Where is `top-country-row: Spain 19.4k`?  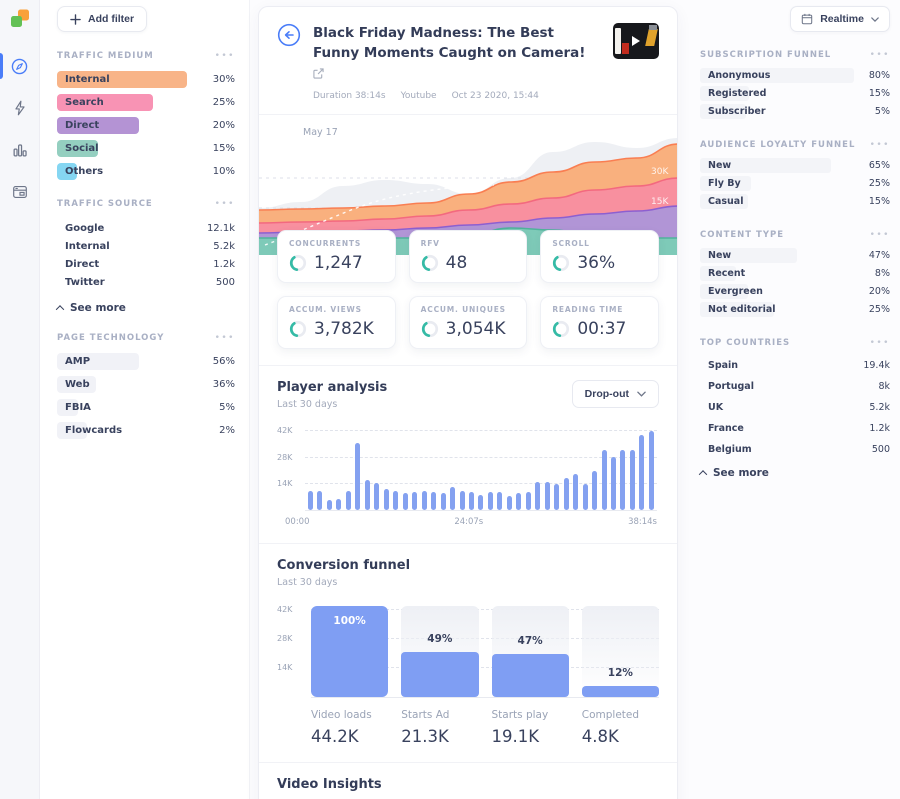
top-country-row: Spain 19.4k is located at coordinates (795, 365).